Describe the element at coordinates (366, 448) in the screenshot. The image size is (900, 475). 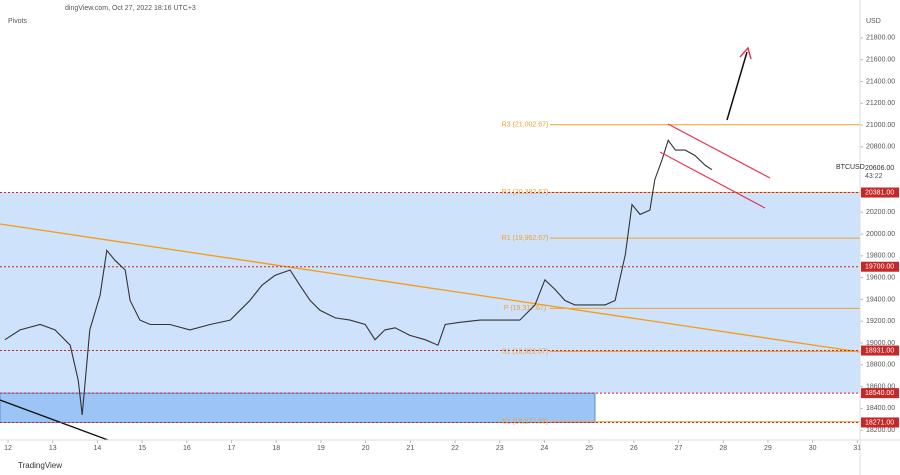
I see `x-tick-label: 20` at that location.